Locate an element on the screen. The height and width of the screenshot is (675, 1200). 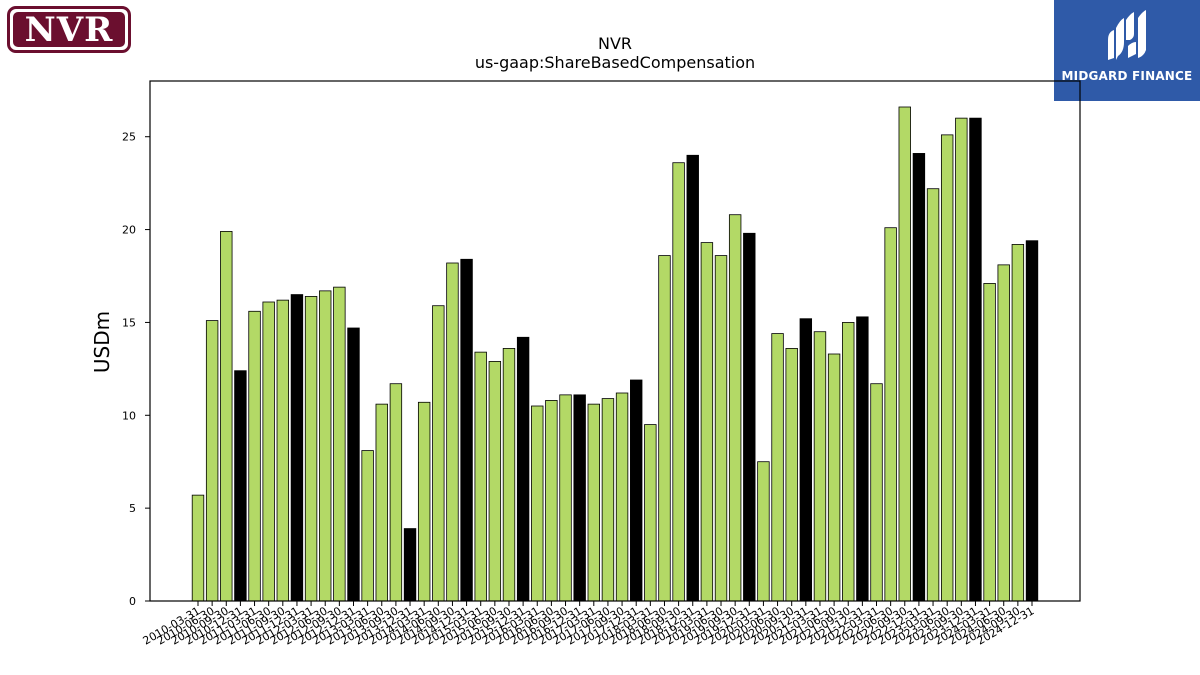
y-ticks-group: 0 5 10 15 20 25 is located at coordinates (136, 369).